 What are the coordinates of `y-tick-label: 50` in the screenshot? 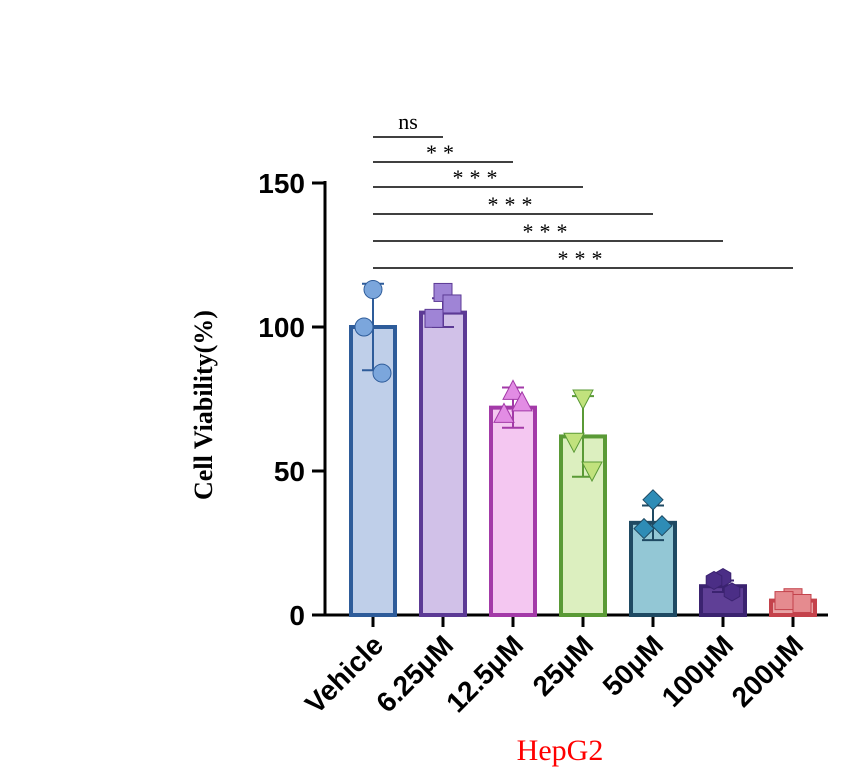 It's located at (289, 471).